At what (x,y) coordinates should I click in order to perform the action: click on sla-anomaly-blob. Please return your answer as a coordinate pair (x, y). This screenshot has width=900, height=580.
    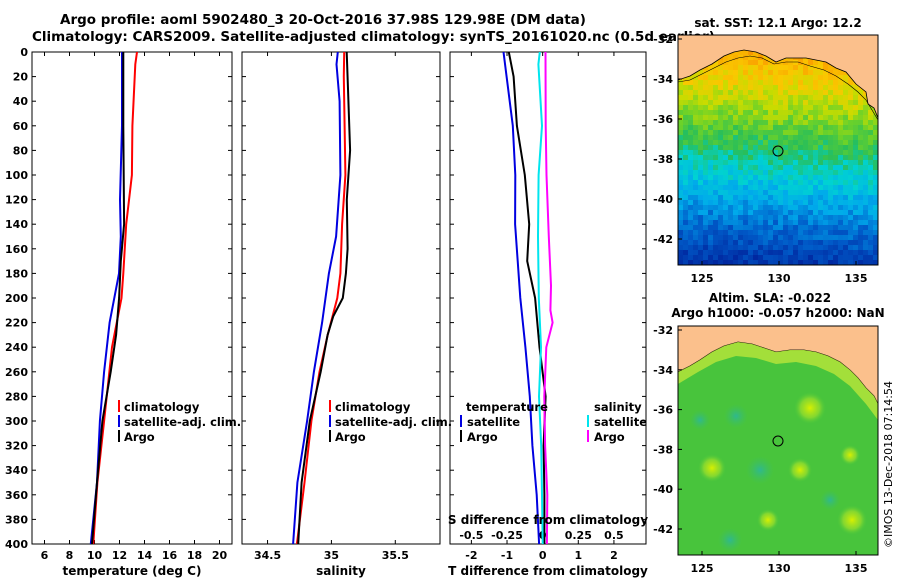
    Looking at the image, I should click on (830, 500).